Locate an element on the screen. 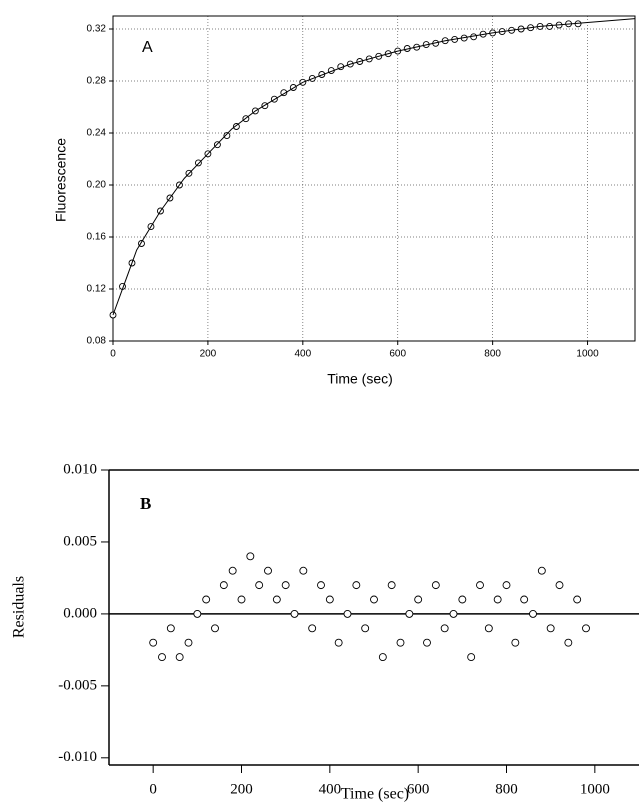  y-tick-label: 0.12 is located at coordinates (97, 289).